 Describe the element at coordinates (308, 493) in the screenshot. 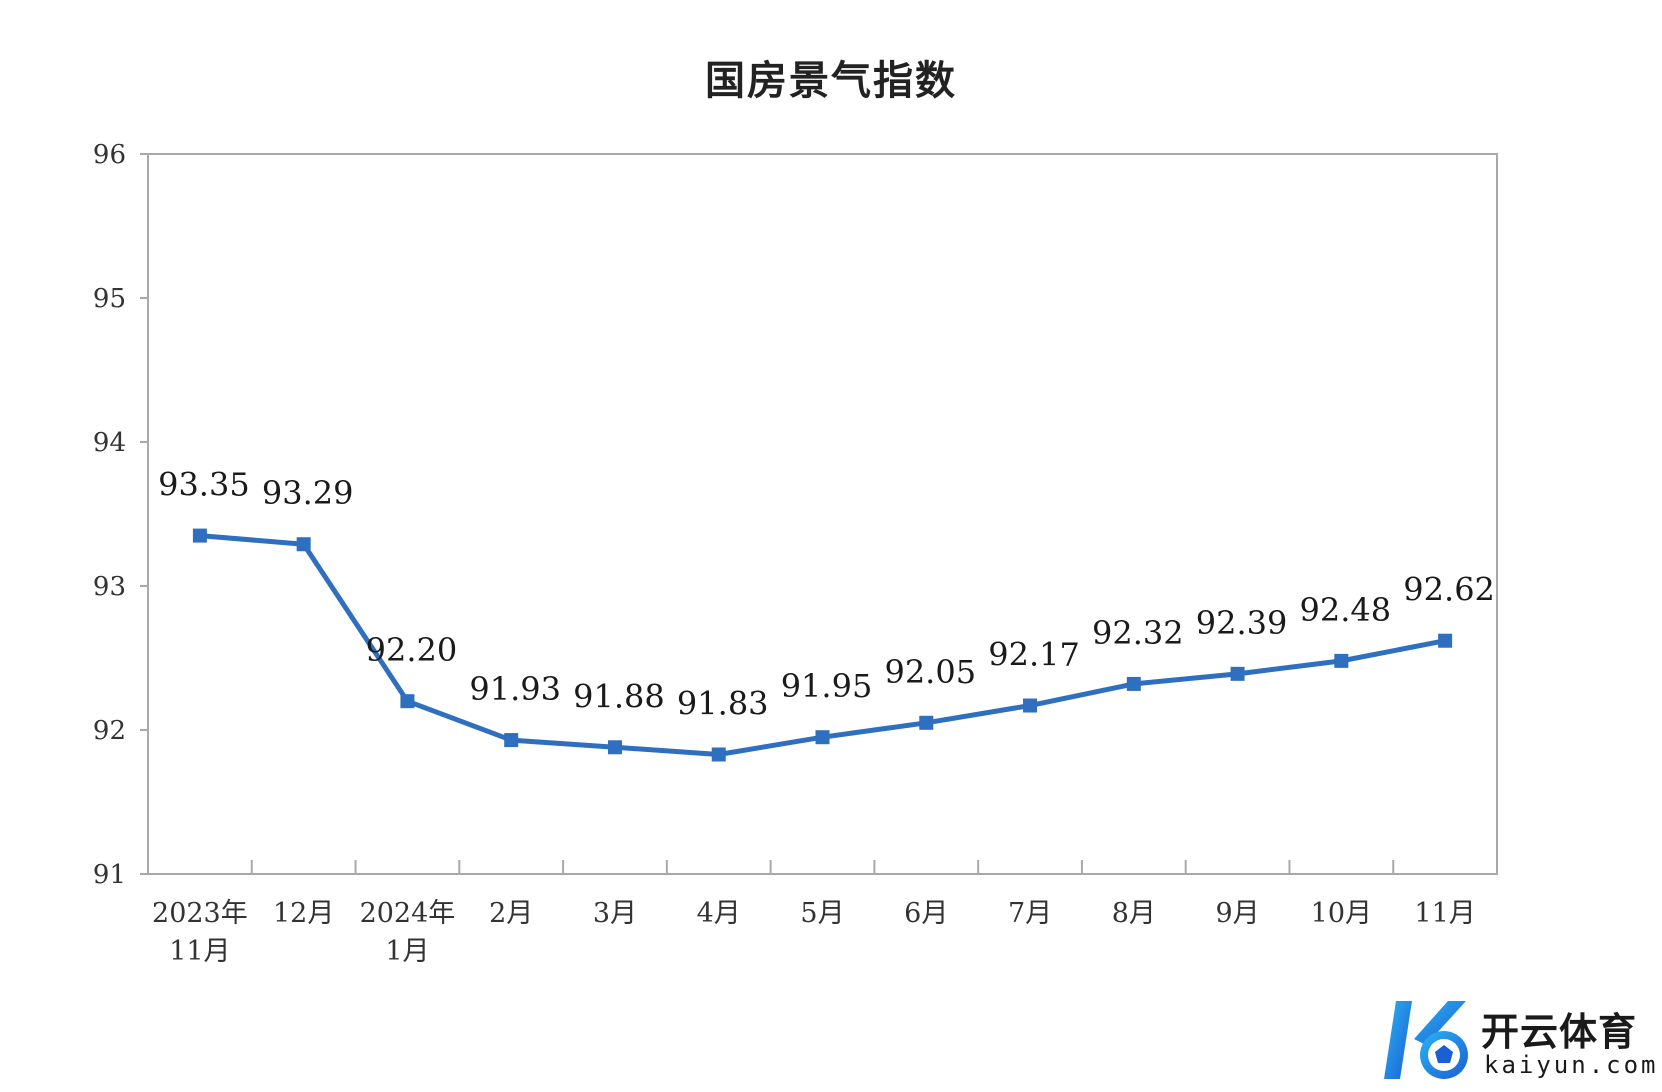

I see `data-label: 93.29` at that location.